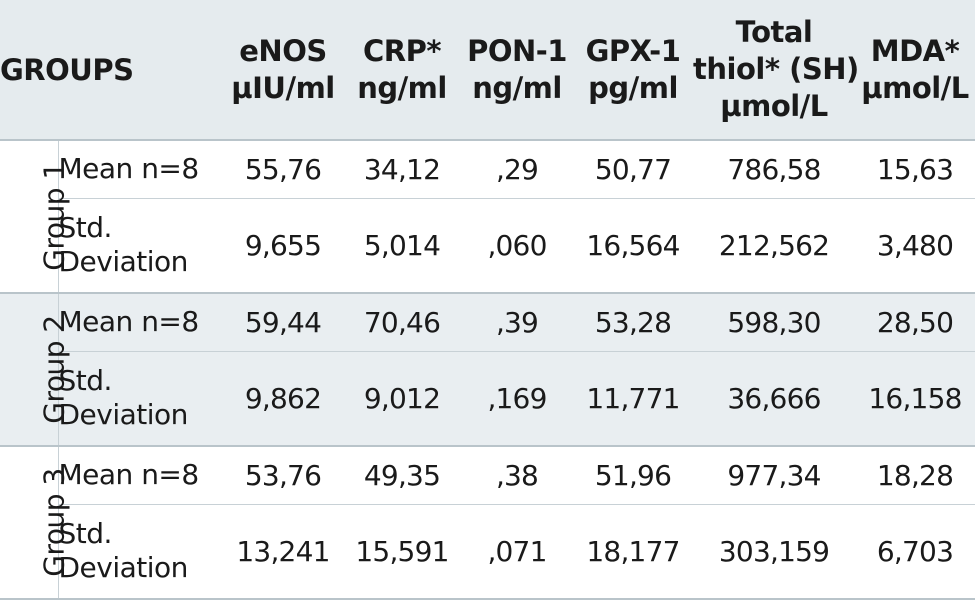 The height and width of the screenshot is (603, 975). I want to click on table-cell: 53,76, so click(283, 475).